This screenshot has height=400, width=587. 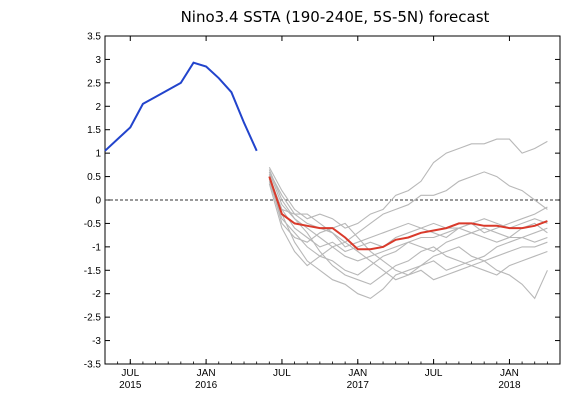 I want to click on x-tick-year-label: 2018, so click(x=509, y=385).